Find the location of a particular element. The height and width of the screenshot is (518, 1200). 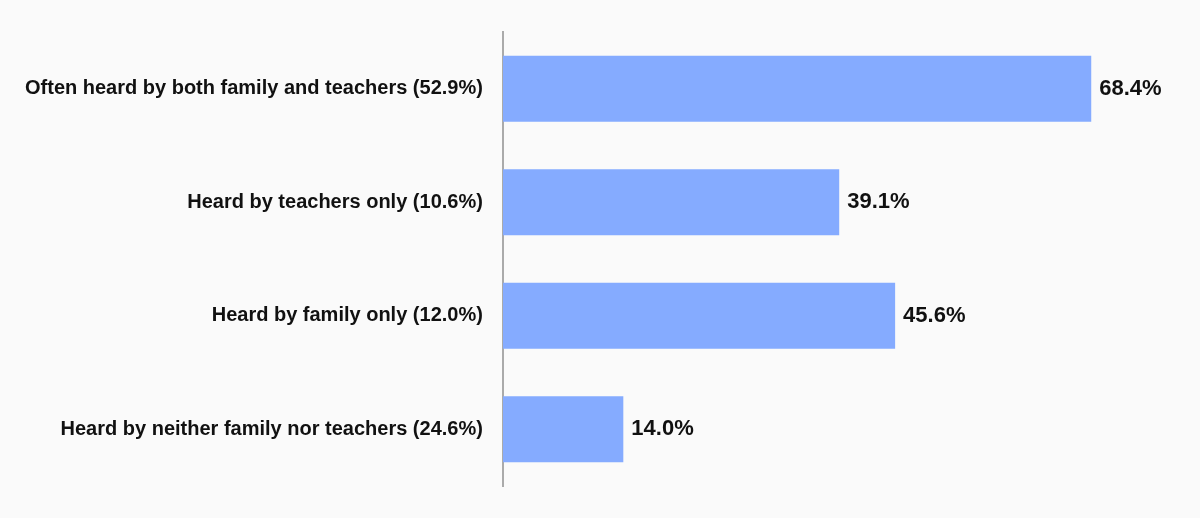

data-label: 39.1% is located at coordinates (878, 201).